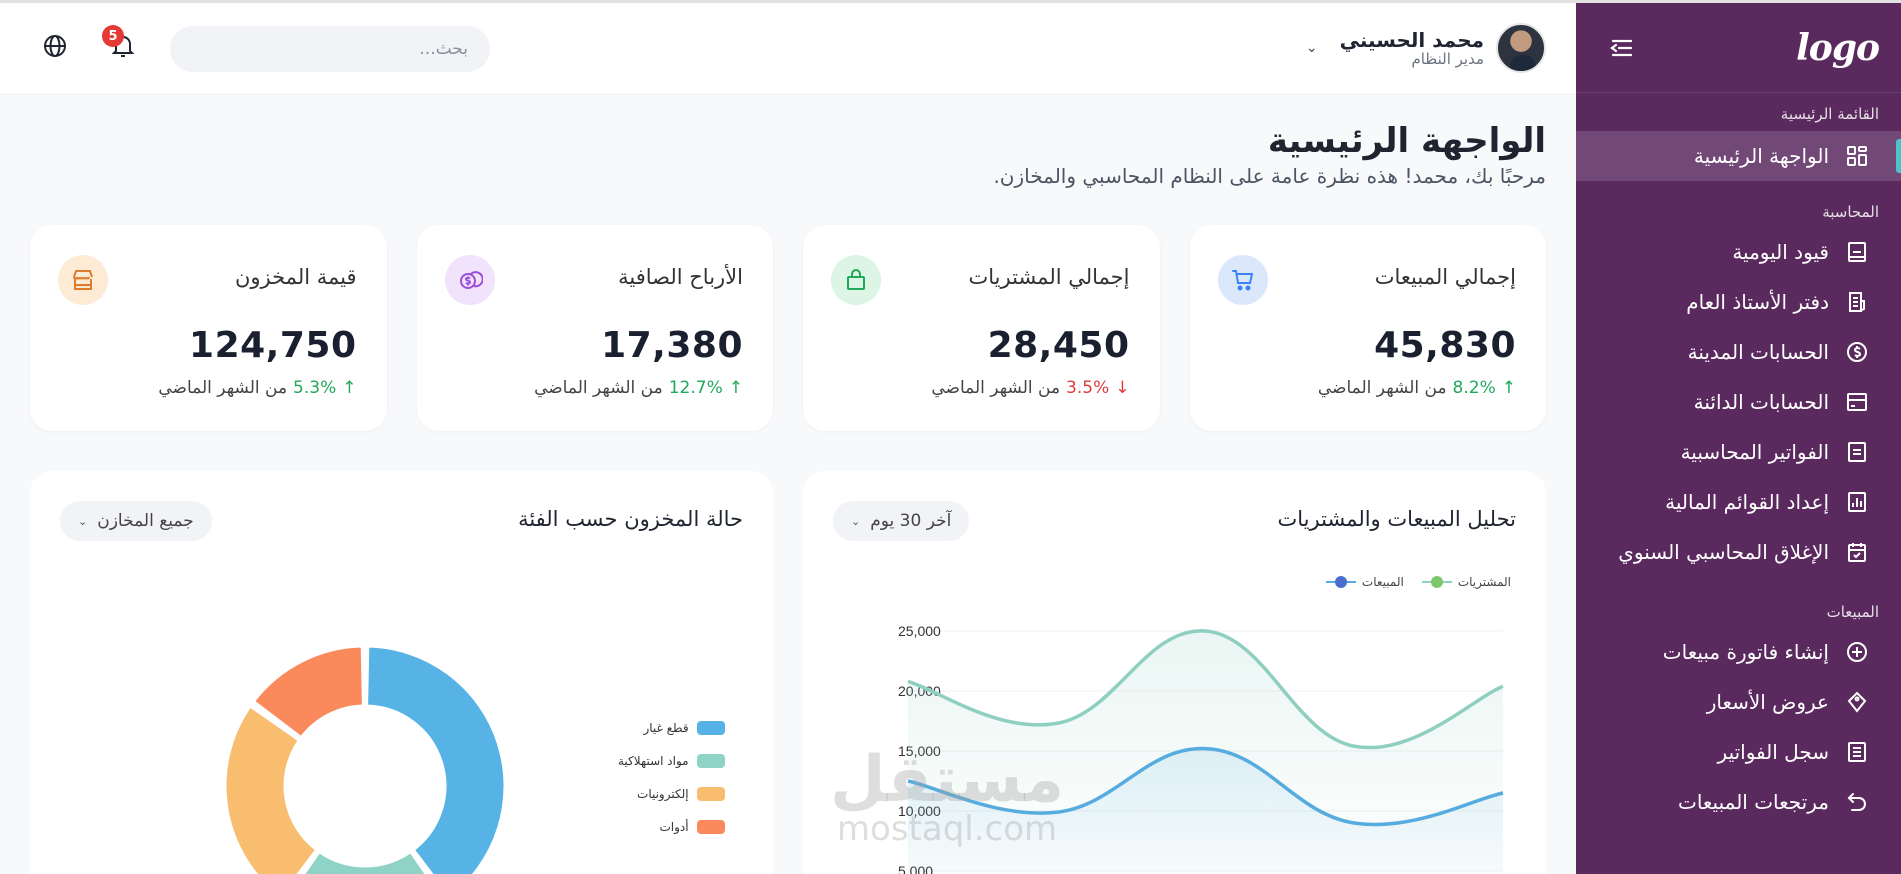 This screenshot has width=1901, height=874. Describe the element at coordinates (666, 727) in the screenshot. I see `legend-label: قطع غيار` at that location.